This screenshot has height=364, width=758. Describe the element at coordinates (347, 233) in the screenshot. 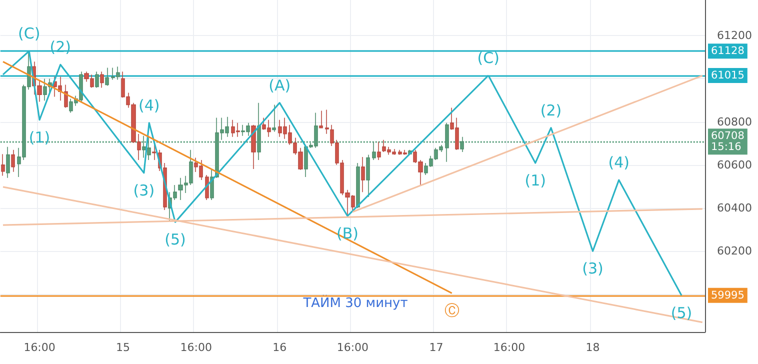

I see `annotation: (B)` at that location.